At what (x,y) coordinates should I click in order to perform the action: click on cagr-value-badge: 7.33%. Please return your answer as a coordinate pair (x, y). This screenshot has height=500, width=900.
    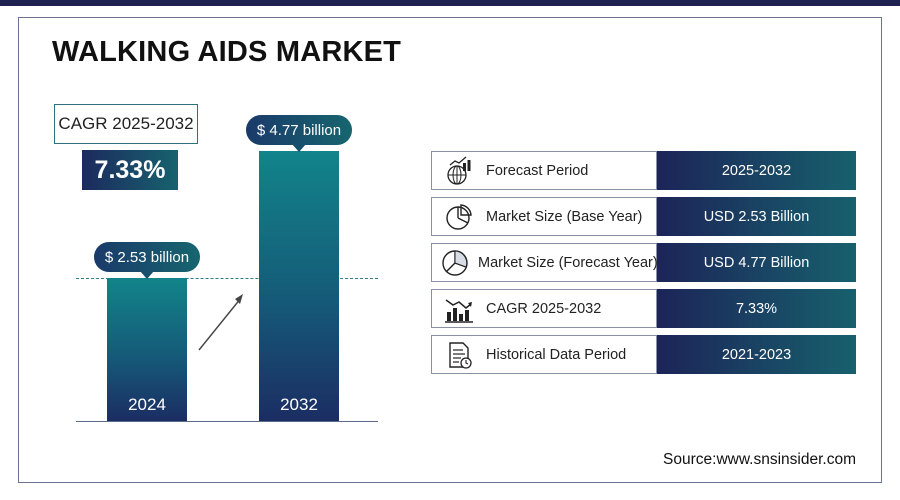
    Looking at the image, I should click on (130, 170).